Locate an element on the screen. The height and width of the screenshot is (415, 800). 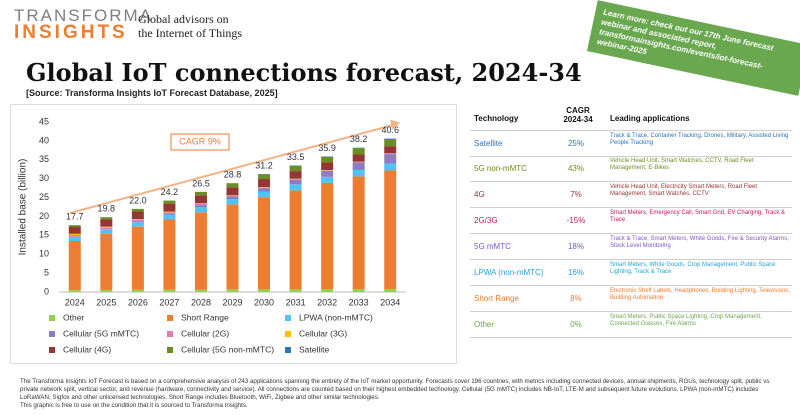
x-tick-label: 2030 is located at coordinates (264, 302).